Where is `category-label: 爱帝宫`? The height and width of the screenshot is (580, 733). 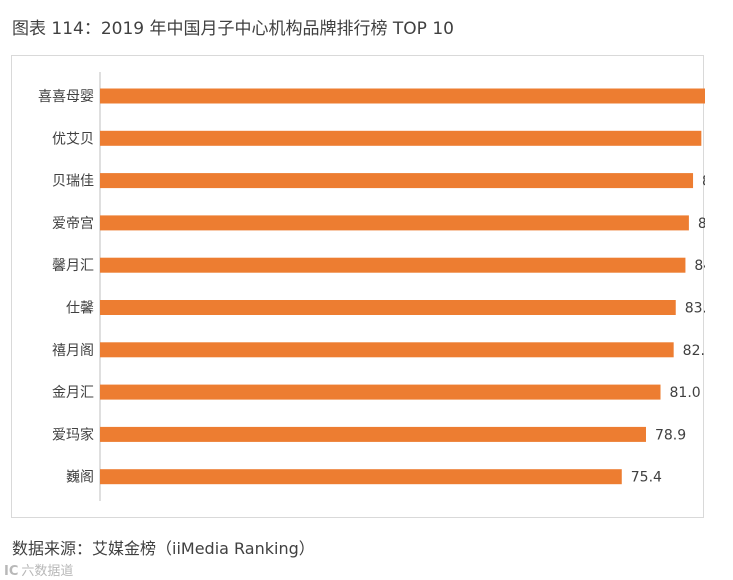
category-label: 爱帝宫 is located at coordinates (73, 224).